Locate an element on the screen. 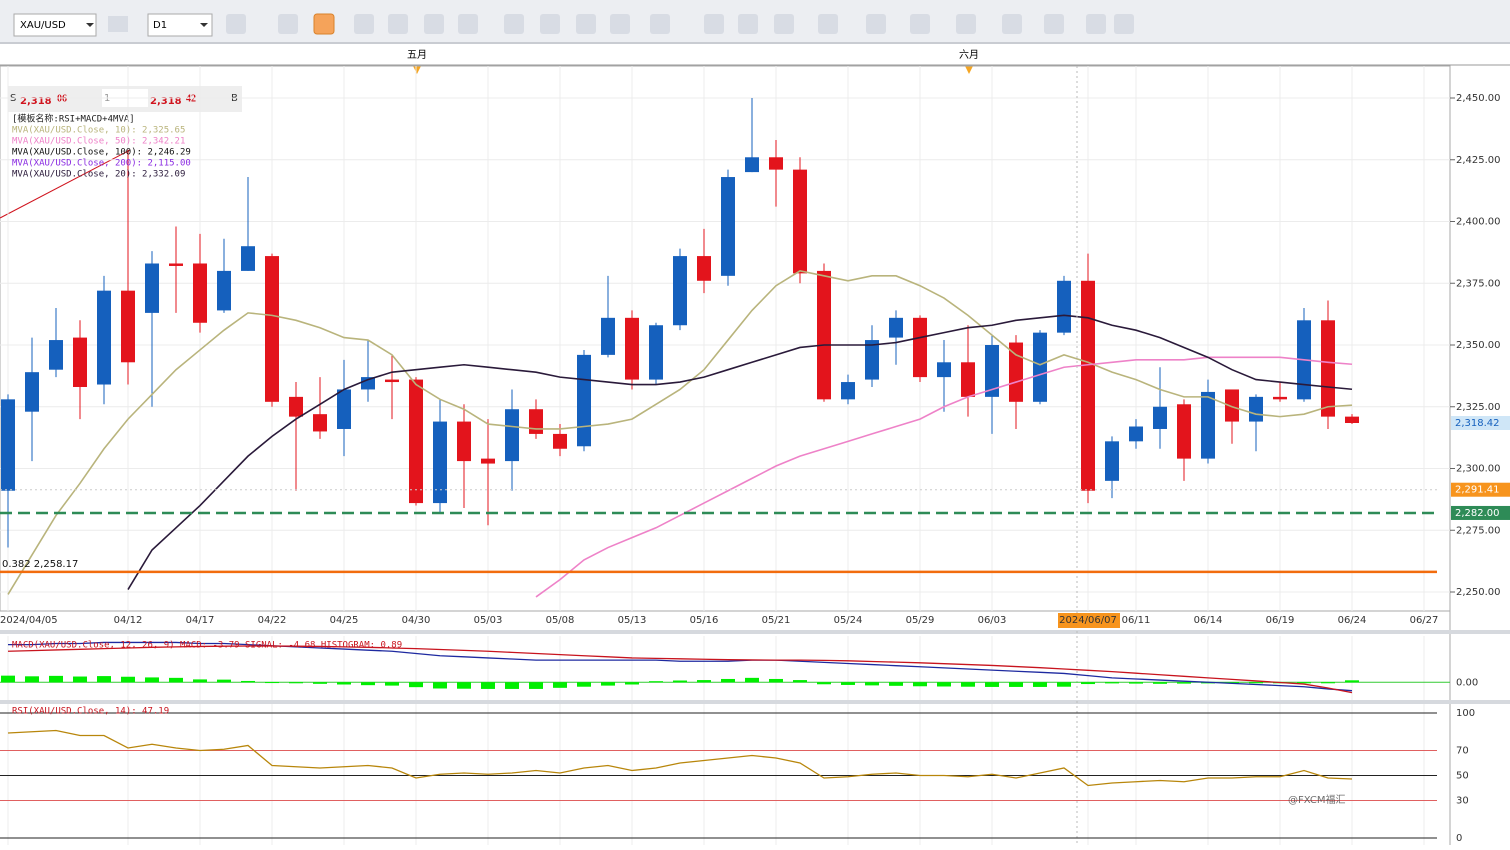  trend-line is located at coordinates (65, 184).